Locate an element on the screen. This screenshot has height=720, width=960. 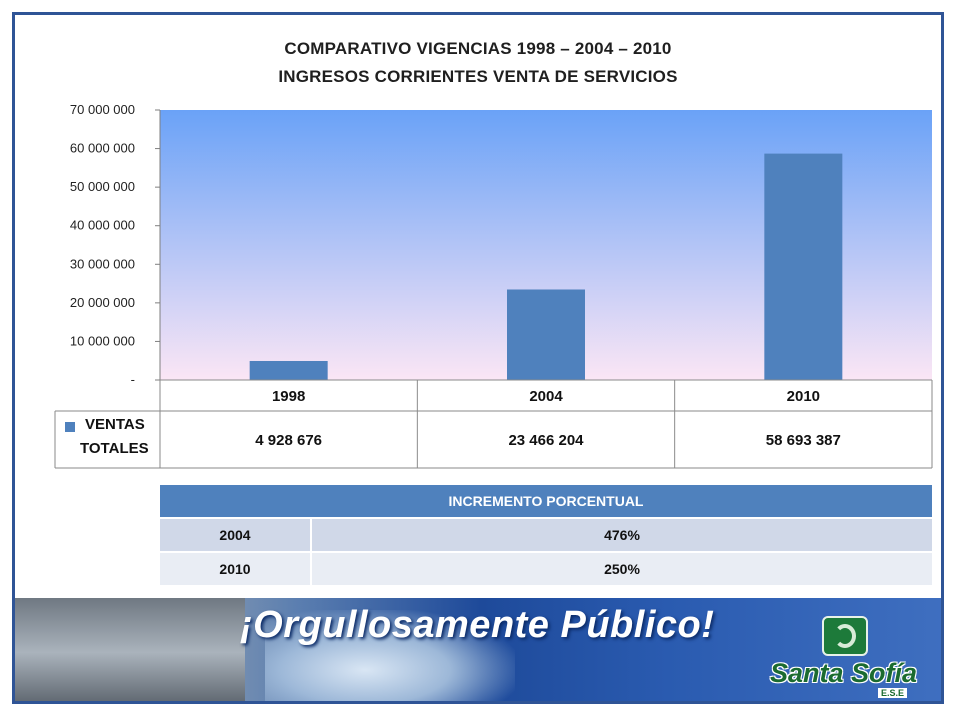
table-row: 2010 250% is located at coordinates (546, 569).